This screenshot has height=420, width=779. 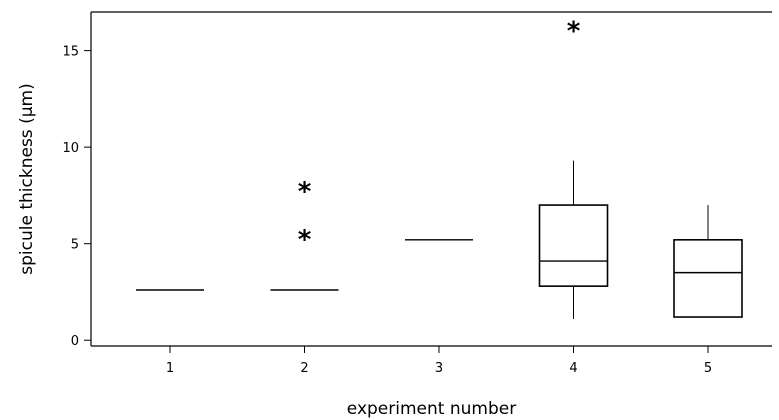 What do you see at coordinates (27, 178) in the screenshot?
I see `y-axis-title: spicule thickness (µm)` at bounding box center [27, 178].